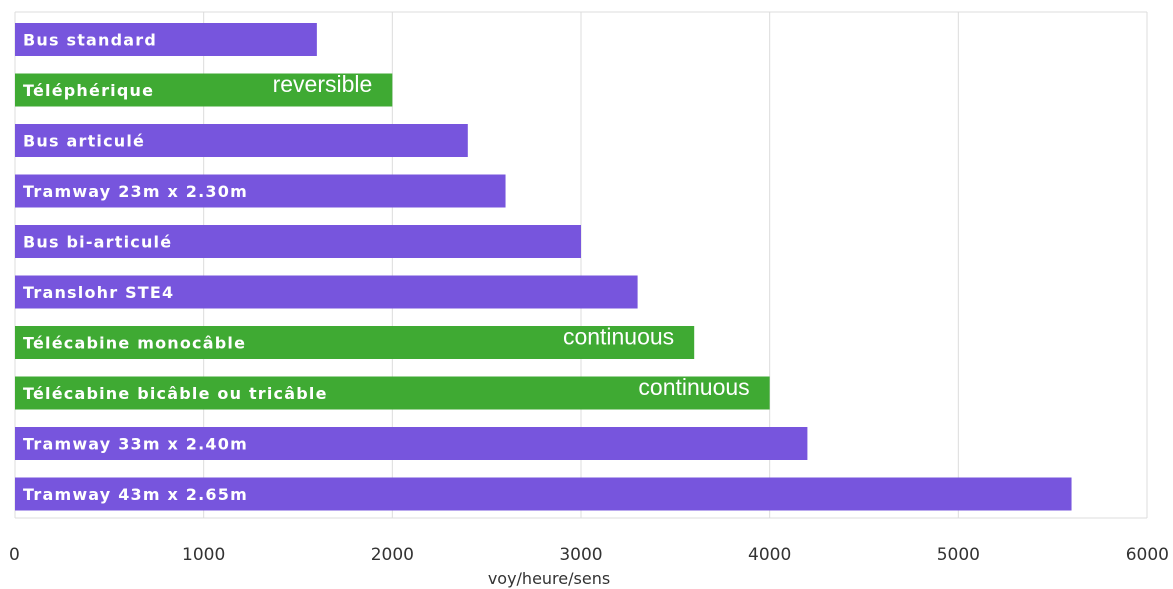 The width and height of the screenshot is (1173, 589). What do you see at coordinates (135, 191) in the screenshot?
I see `bar-label: Tramway 23m x 2.30m` at bounding box center [135, 191].